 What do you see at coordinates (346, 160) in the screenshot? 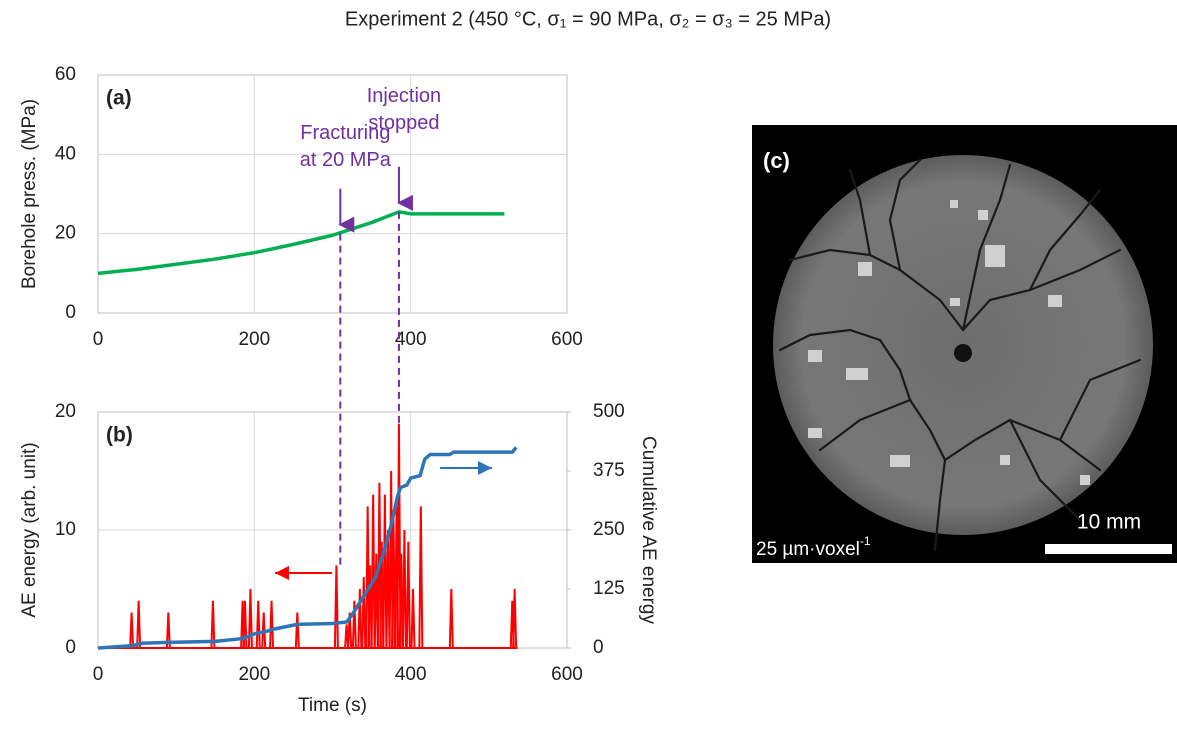
I see `annotation-text: at 20 MPa` at bounding box center [346, 160].